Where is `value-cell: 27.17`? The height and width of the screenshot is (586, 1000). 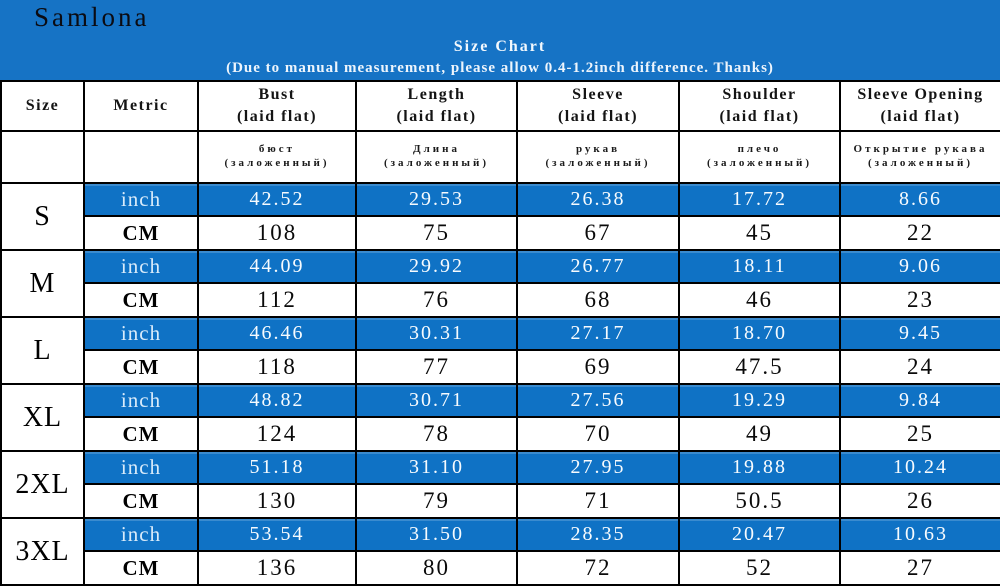 value-cell: 27.17 is located at coordinates (598, 333).